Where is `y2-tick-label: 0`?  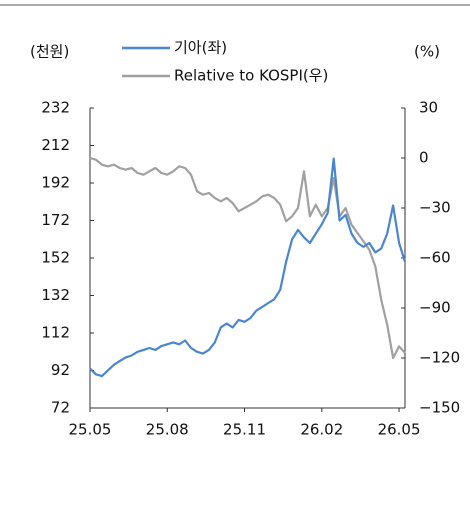 y2-tick-label: 0 is located at coordinates (424, 158).